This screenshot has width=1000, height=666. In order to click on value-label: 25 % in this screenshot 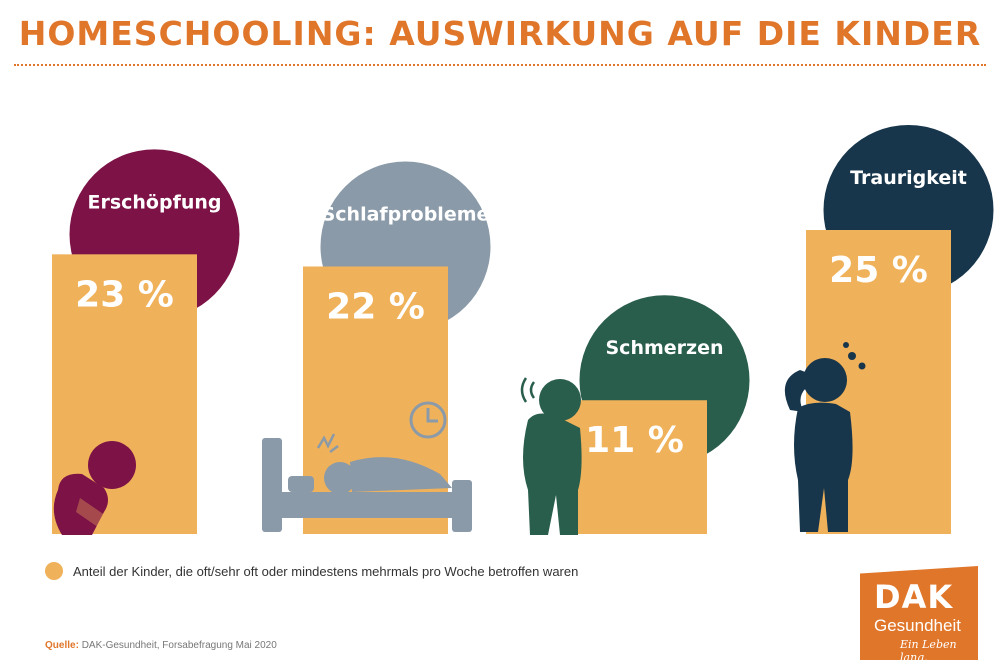, I will do `click(878, 270)`.